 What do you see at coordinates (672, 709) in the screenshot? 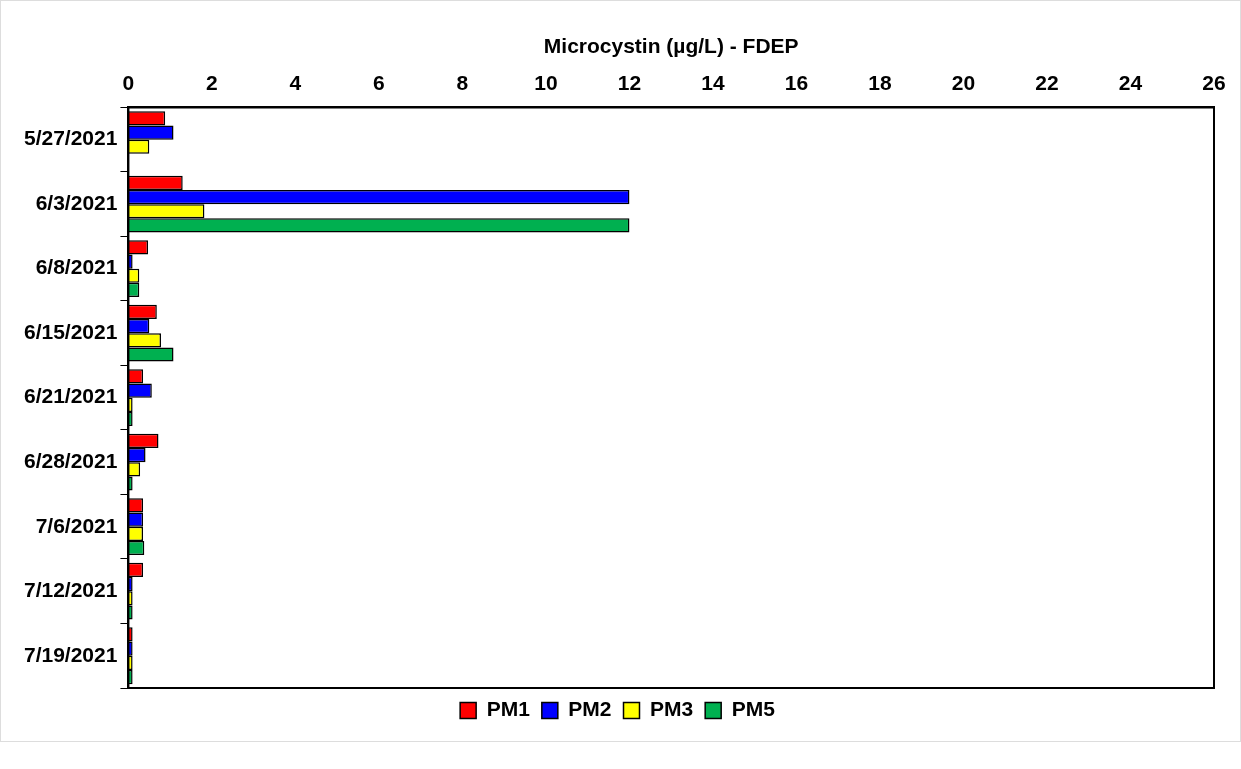
I see `legend-label: PM3` at bounding box center [672, 709].